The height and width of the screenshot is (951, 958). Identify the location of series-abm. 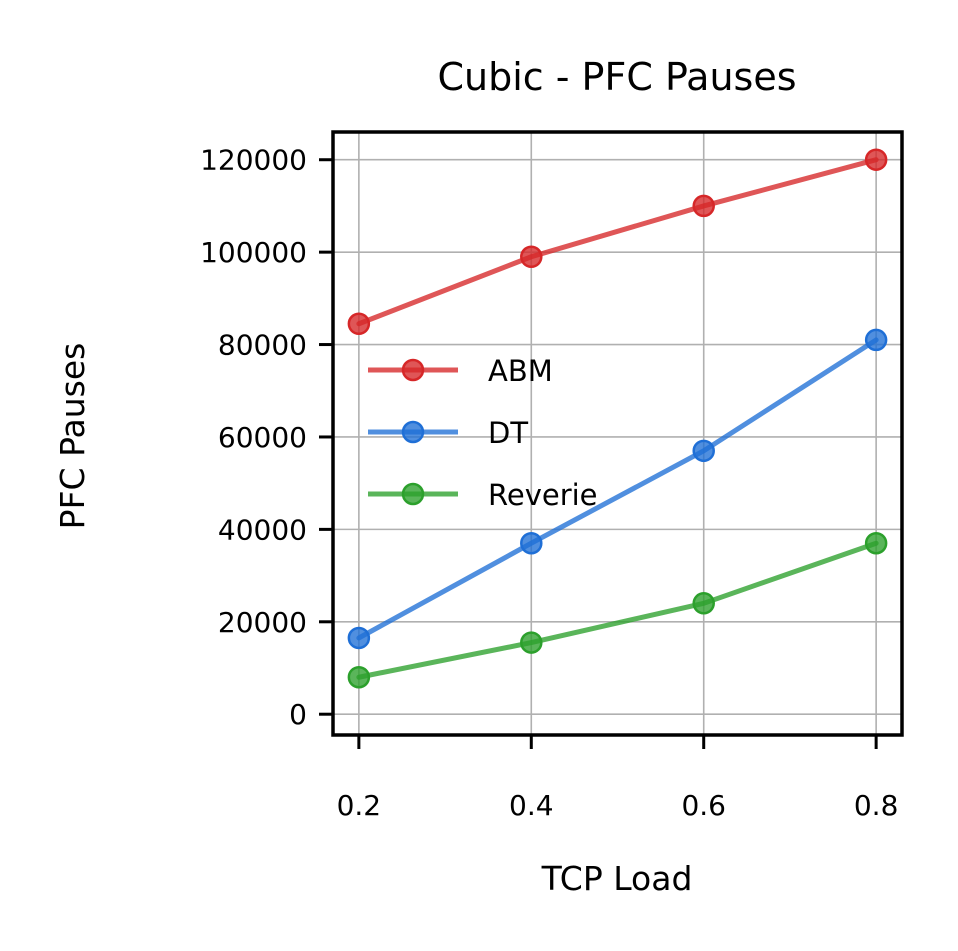
(617, 242).